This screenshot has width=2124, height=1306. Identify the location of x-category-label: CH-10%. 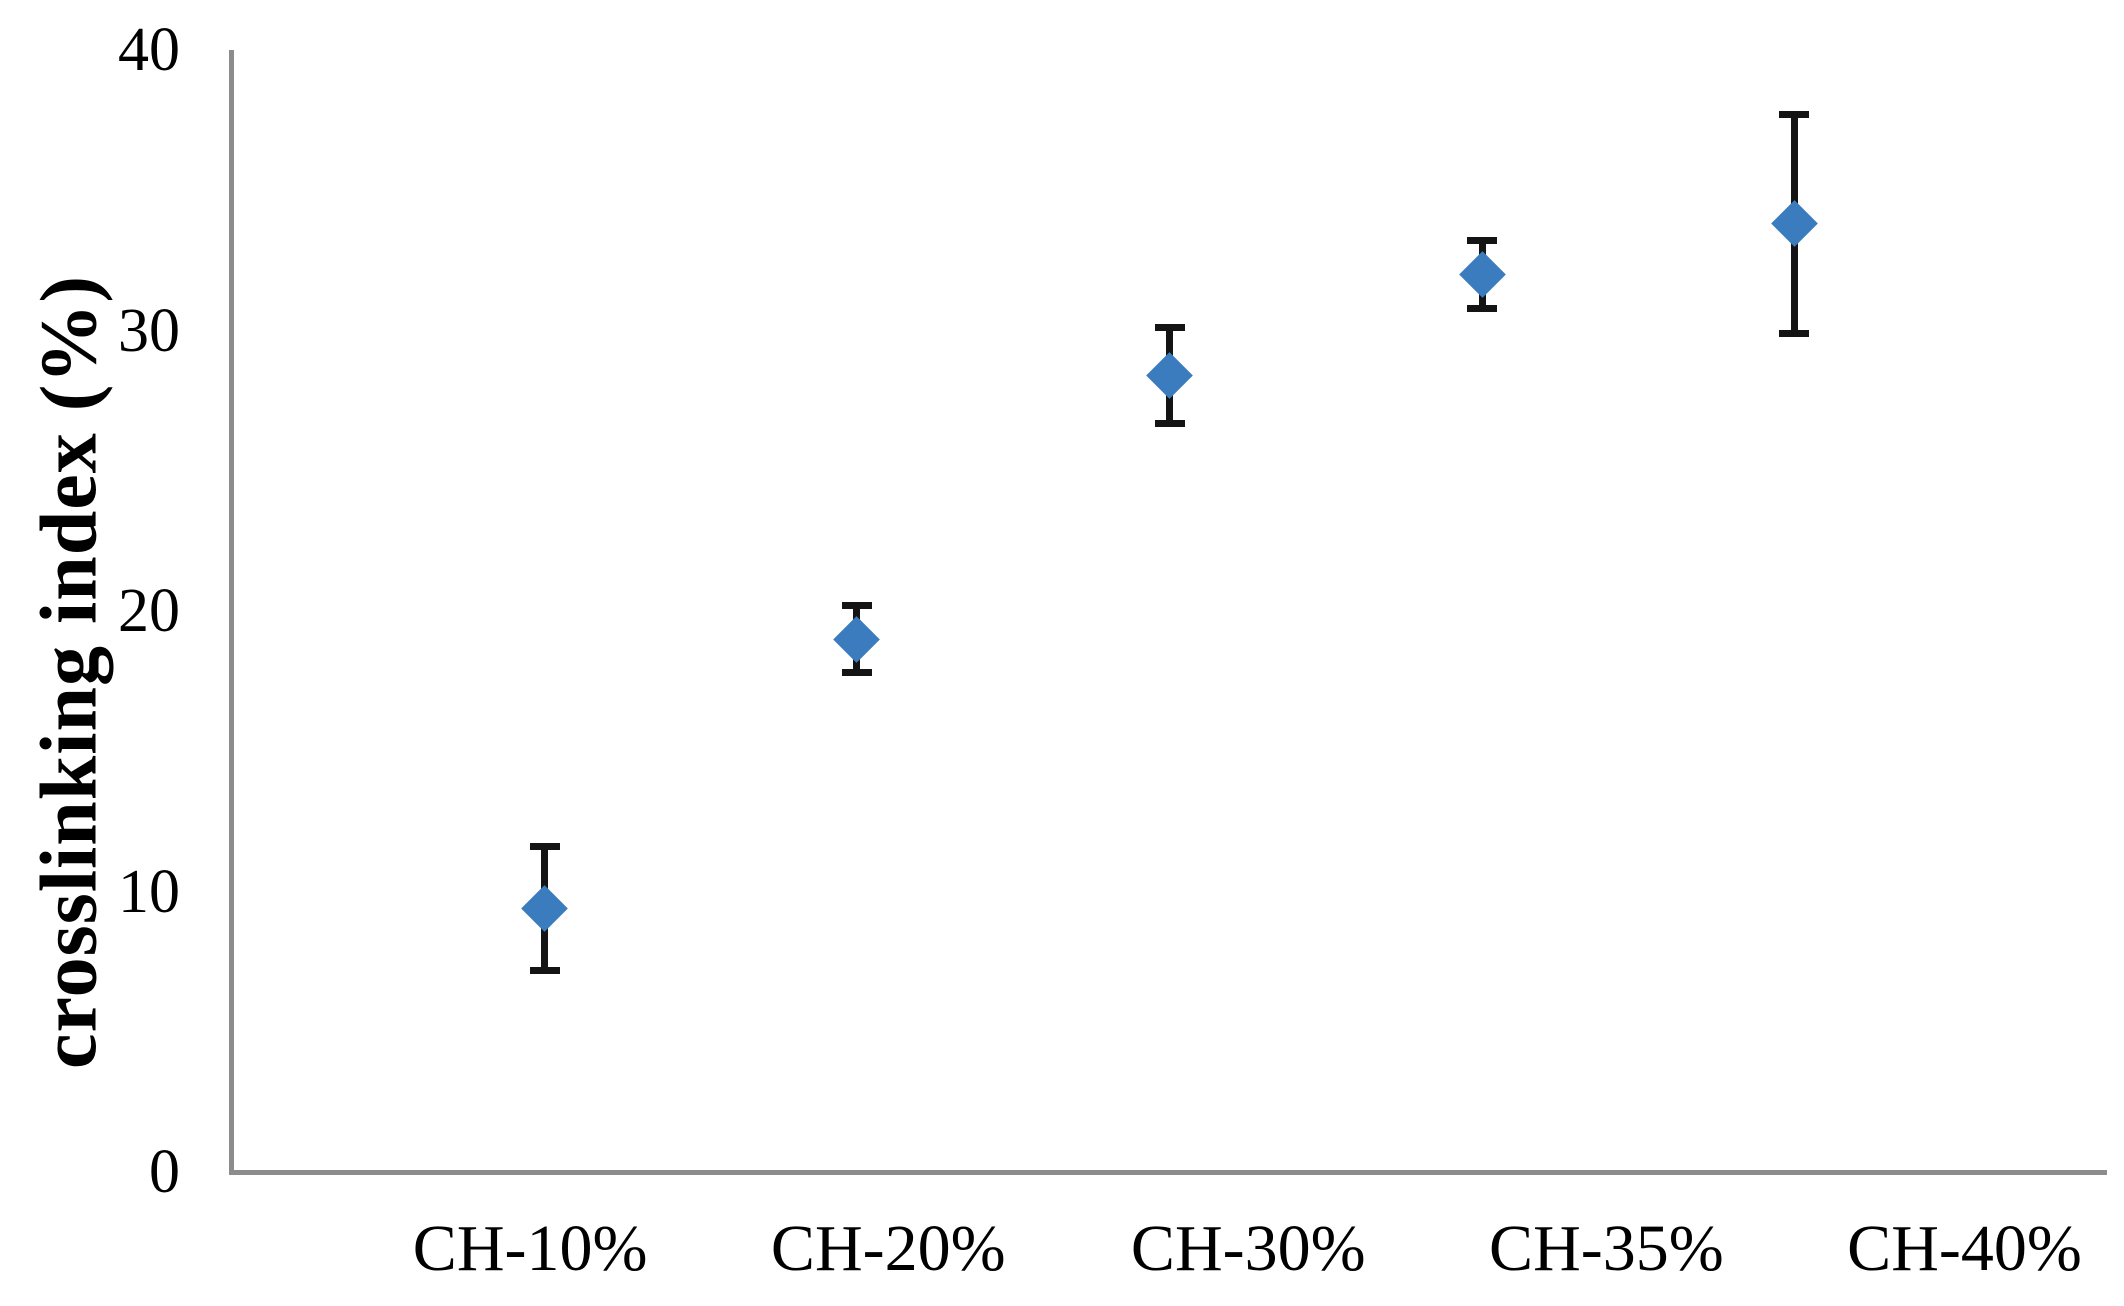
(530, 1248).